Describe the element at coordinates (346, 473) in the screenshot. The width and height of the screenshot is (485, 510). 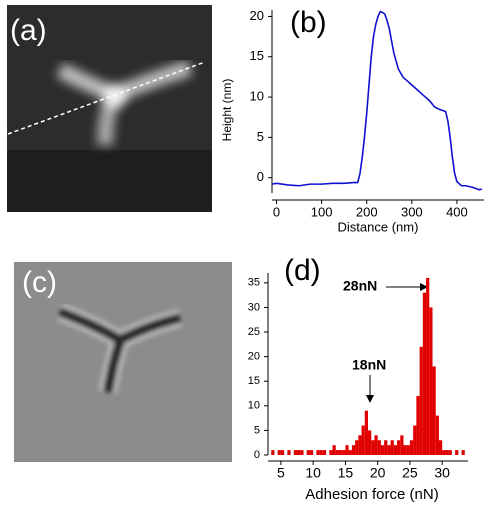
I see `x-tick-label: 15` at that location.